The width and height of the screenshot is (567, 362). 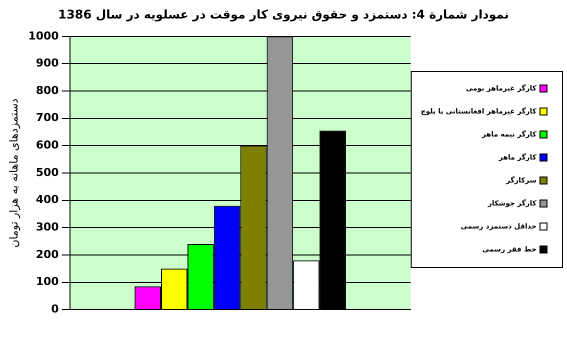 I want to click on y-tick-label: 900, so click(x=48, y=63).